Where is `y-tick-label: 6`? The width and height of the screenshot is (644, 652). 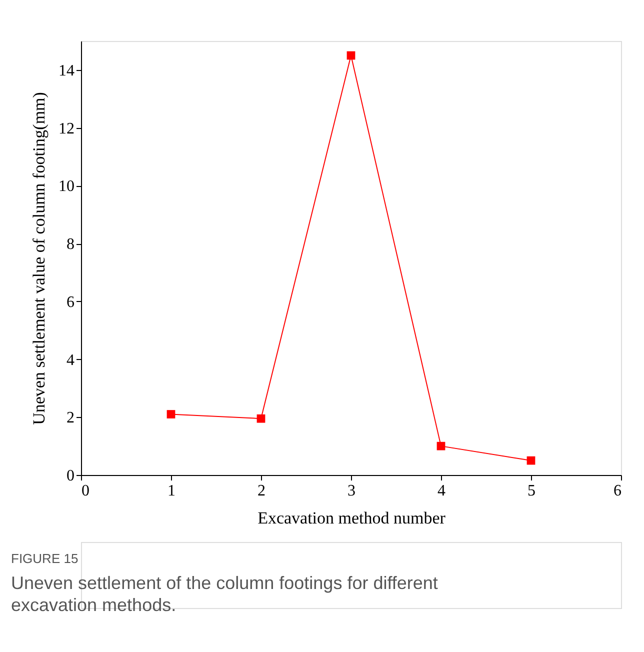 y-tick-label: 6 is located at coordinates (70, 302).